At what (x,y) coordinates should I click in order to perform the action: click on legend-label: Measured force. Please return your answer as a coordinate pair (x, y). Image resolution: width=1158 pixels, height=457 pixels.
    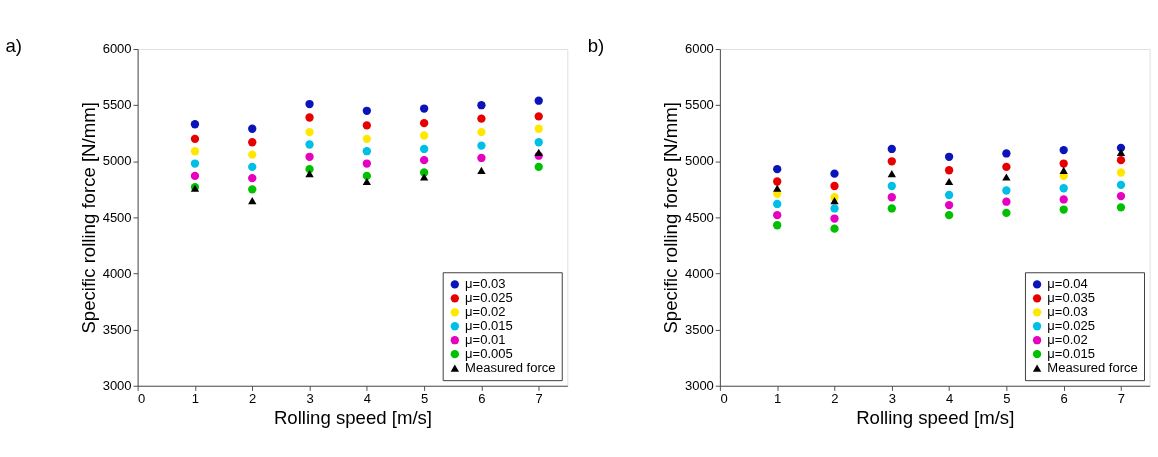
    Looking at the image, I should click on (510, 367).